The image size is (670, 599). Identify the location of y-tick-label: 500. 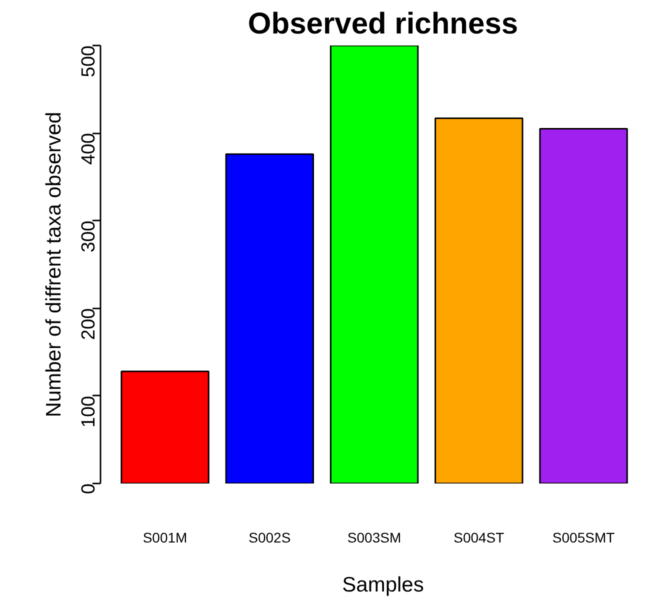
(89, 62).